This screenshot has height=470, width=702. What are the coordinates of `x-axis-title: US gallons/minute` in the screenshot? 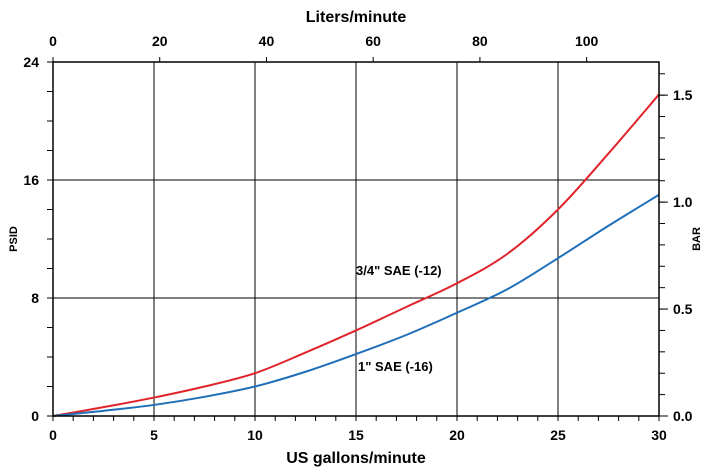 It's located at (356, 458).